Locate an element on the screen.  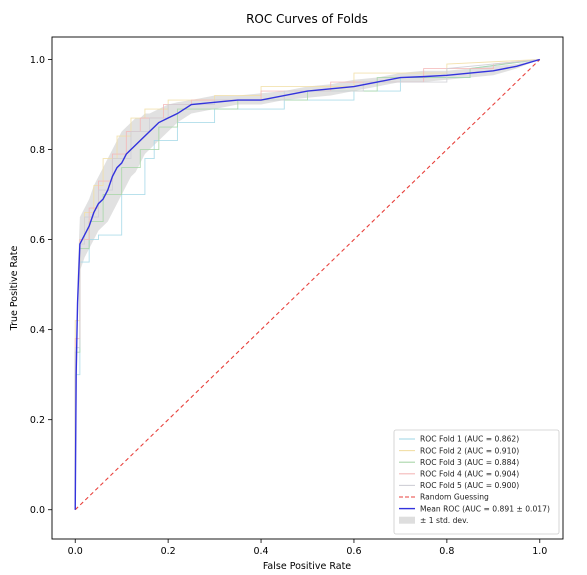
y-tick-label: 0.0 is located at coordinates (37, 510).